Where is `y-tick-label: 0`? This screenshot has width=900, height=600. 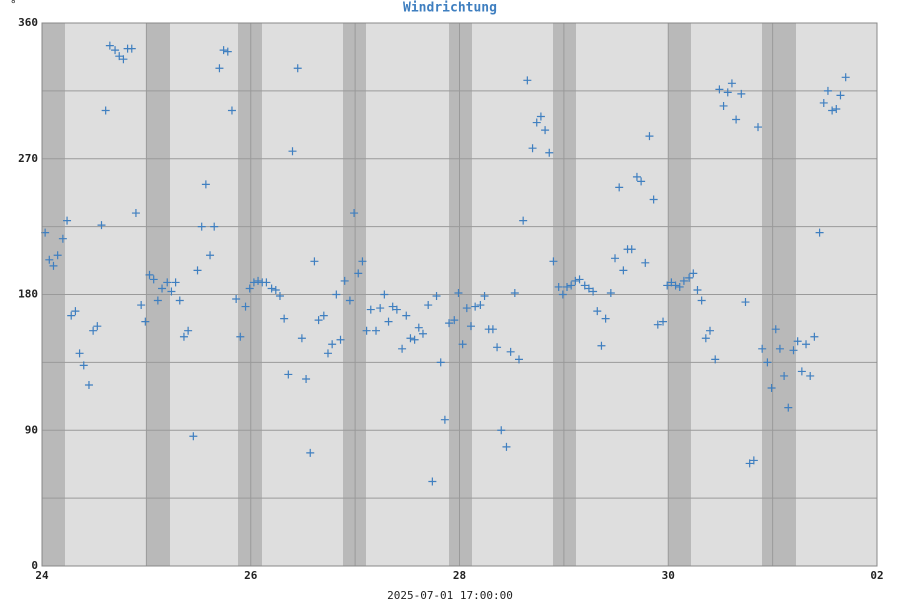
y-tick-label: 0 is located at coordinates (34, 565).